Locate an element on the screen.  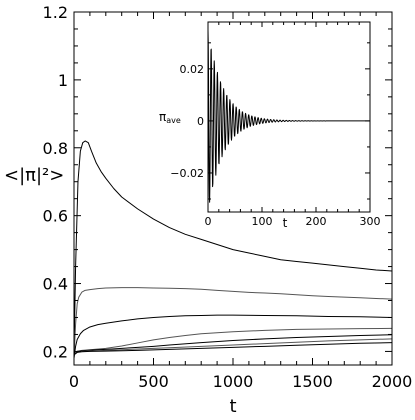
inset-x-tick-label-0: 0 is located at coordinates (208, 221).